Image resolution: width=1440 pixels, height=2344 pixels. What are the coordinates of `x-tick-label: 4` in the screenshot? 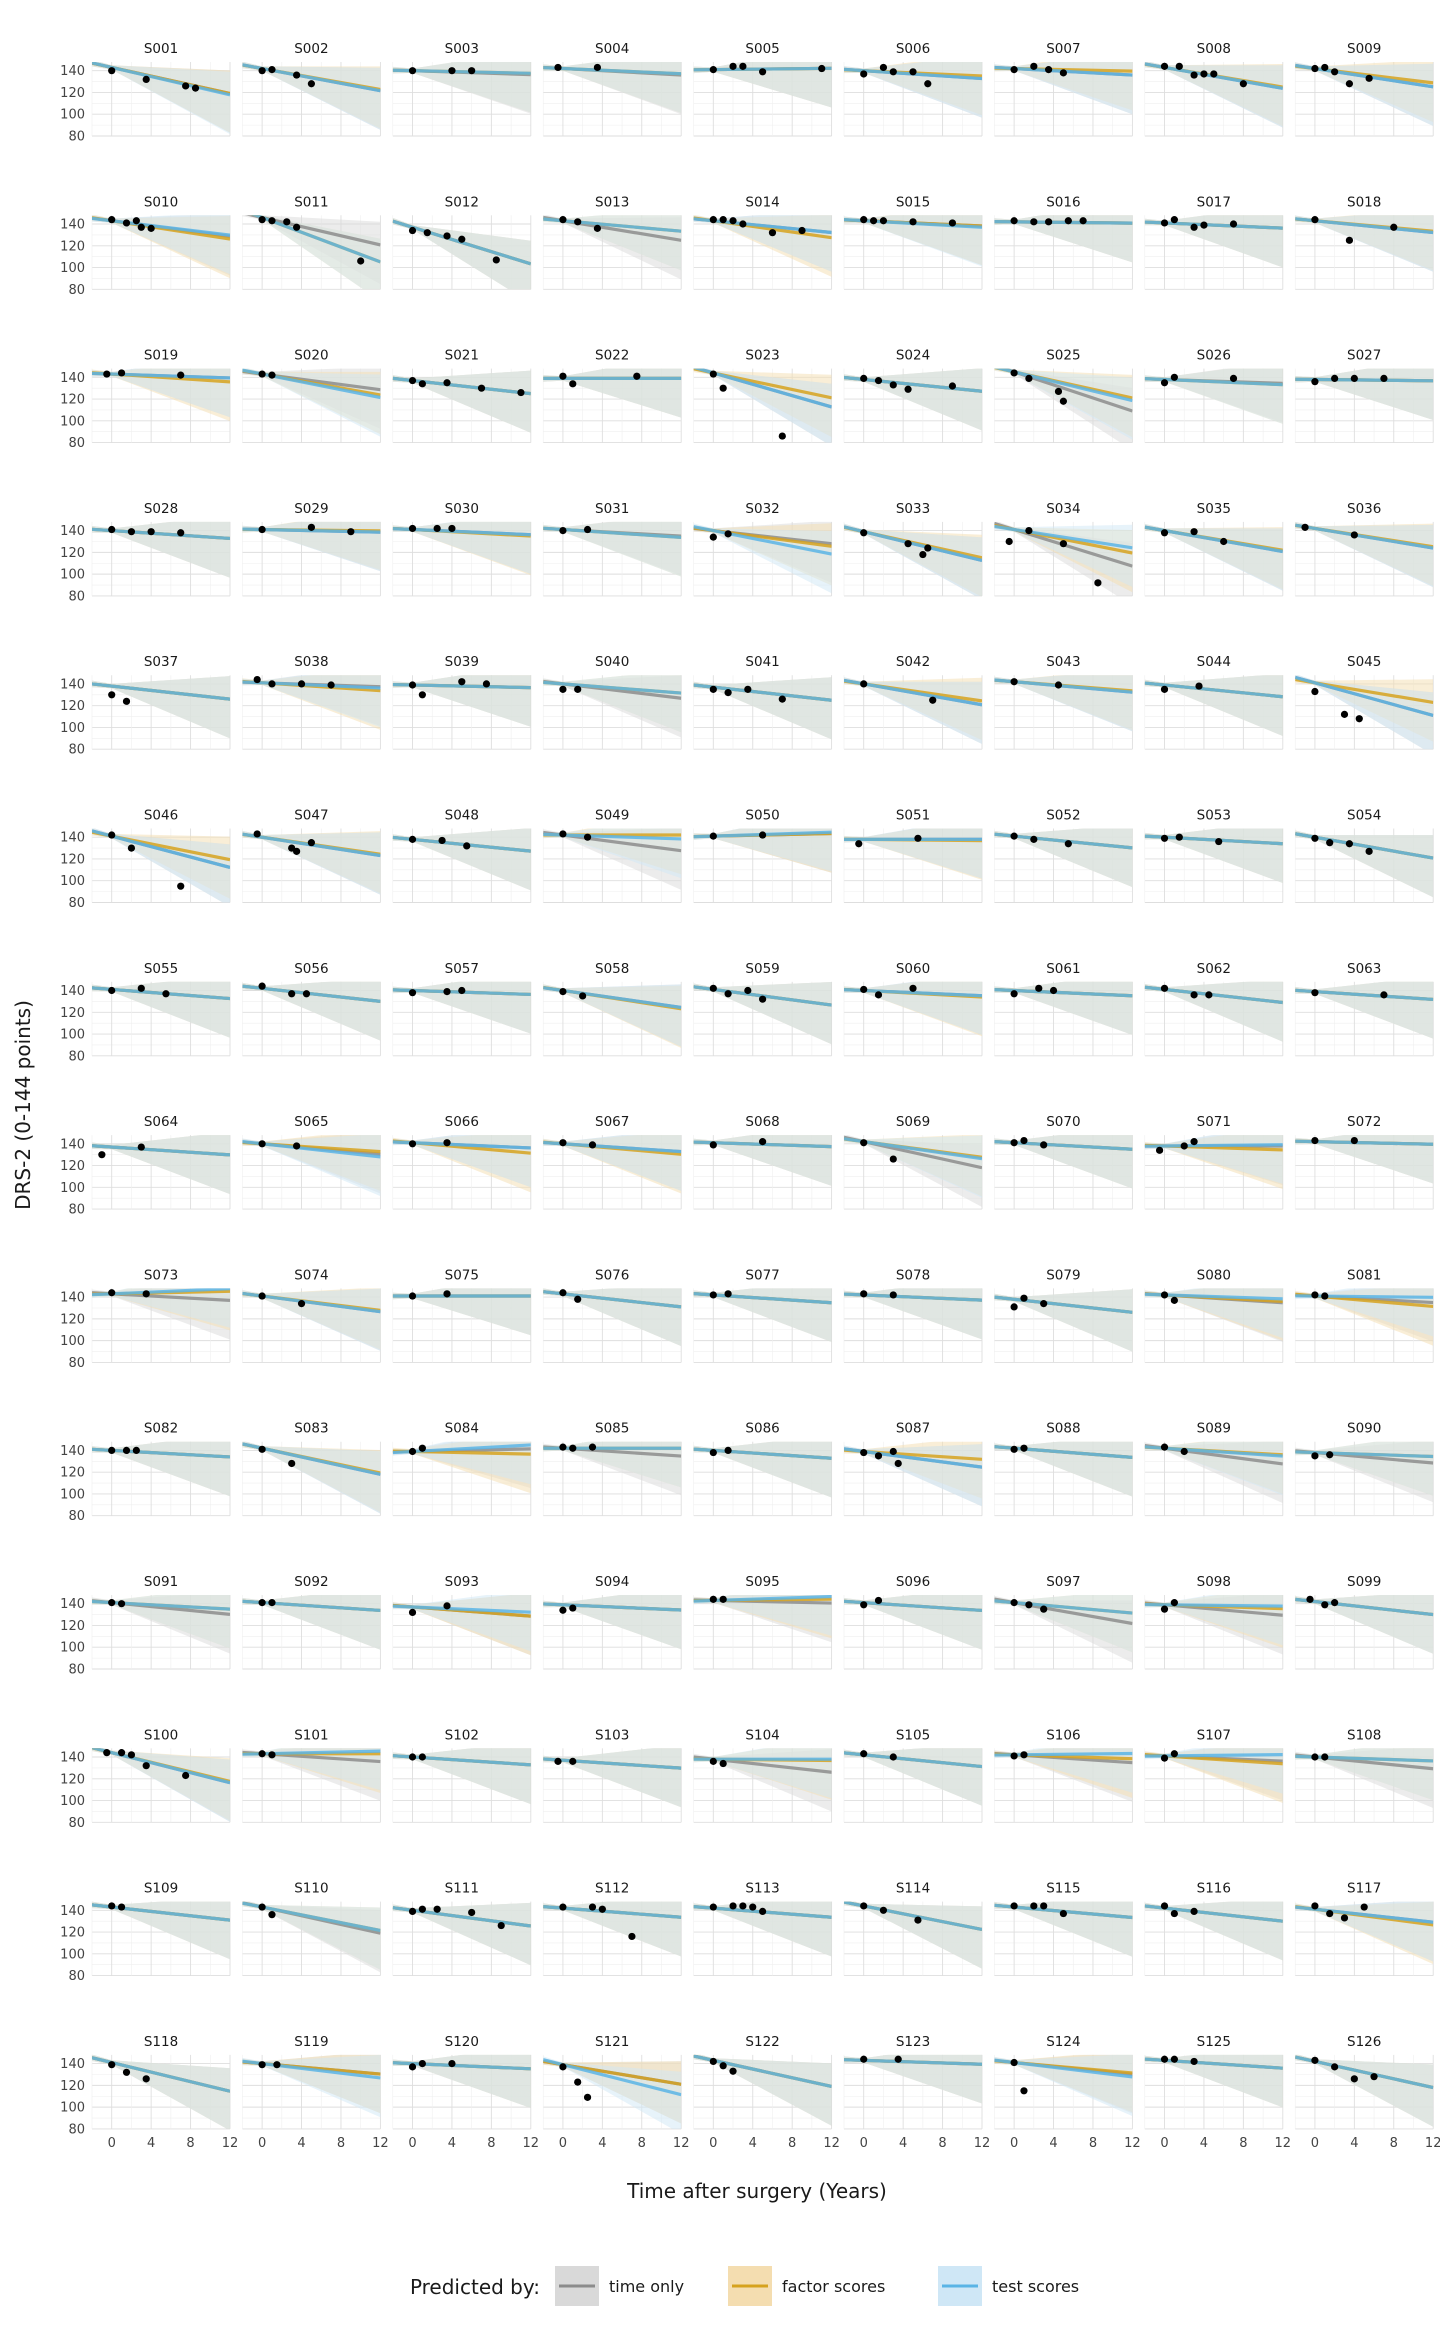 It's located at (602, 2143).